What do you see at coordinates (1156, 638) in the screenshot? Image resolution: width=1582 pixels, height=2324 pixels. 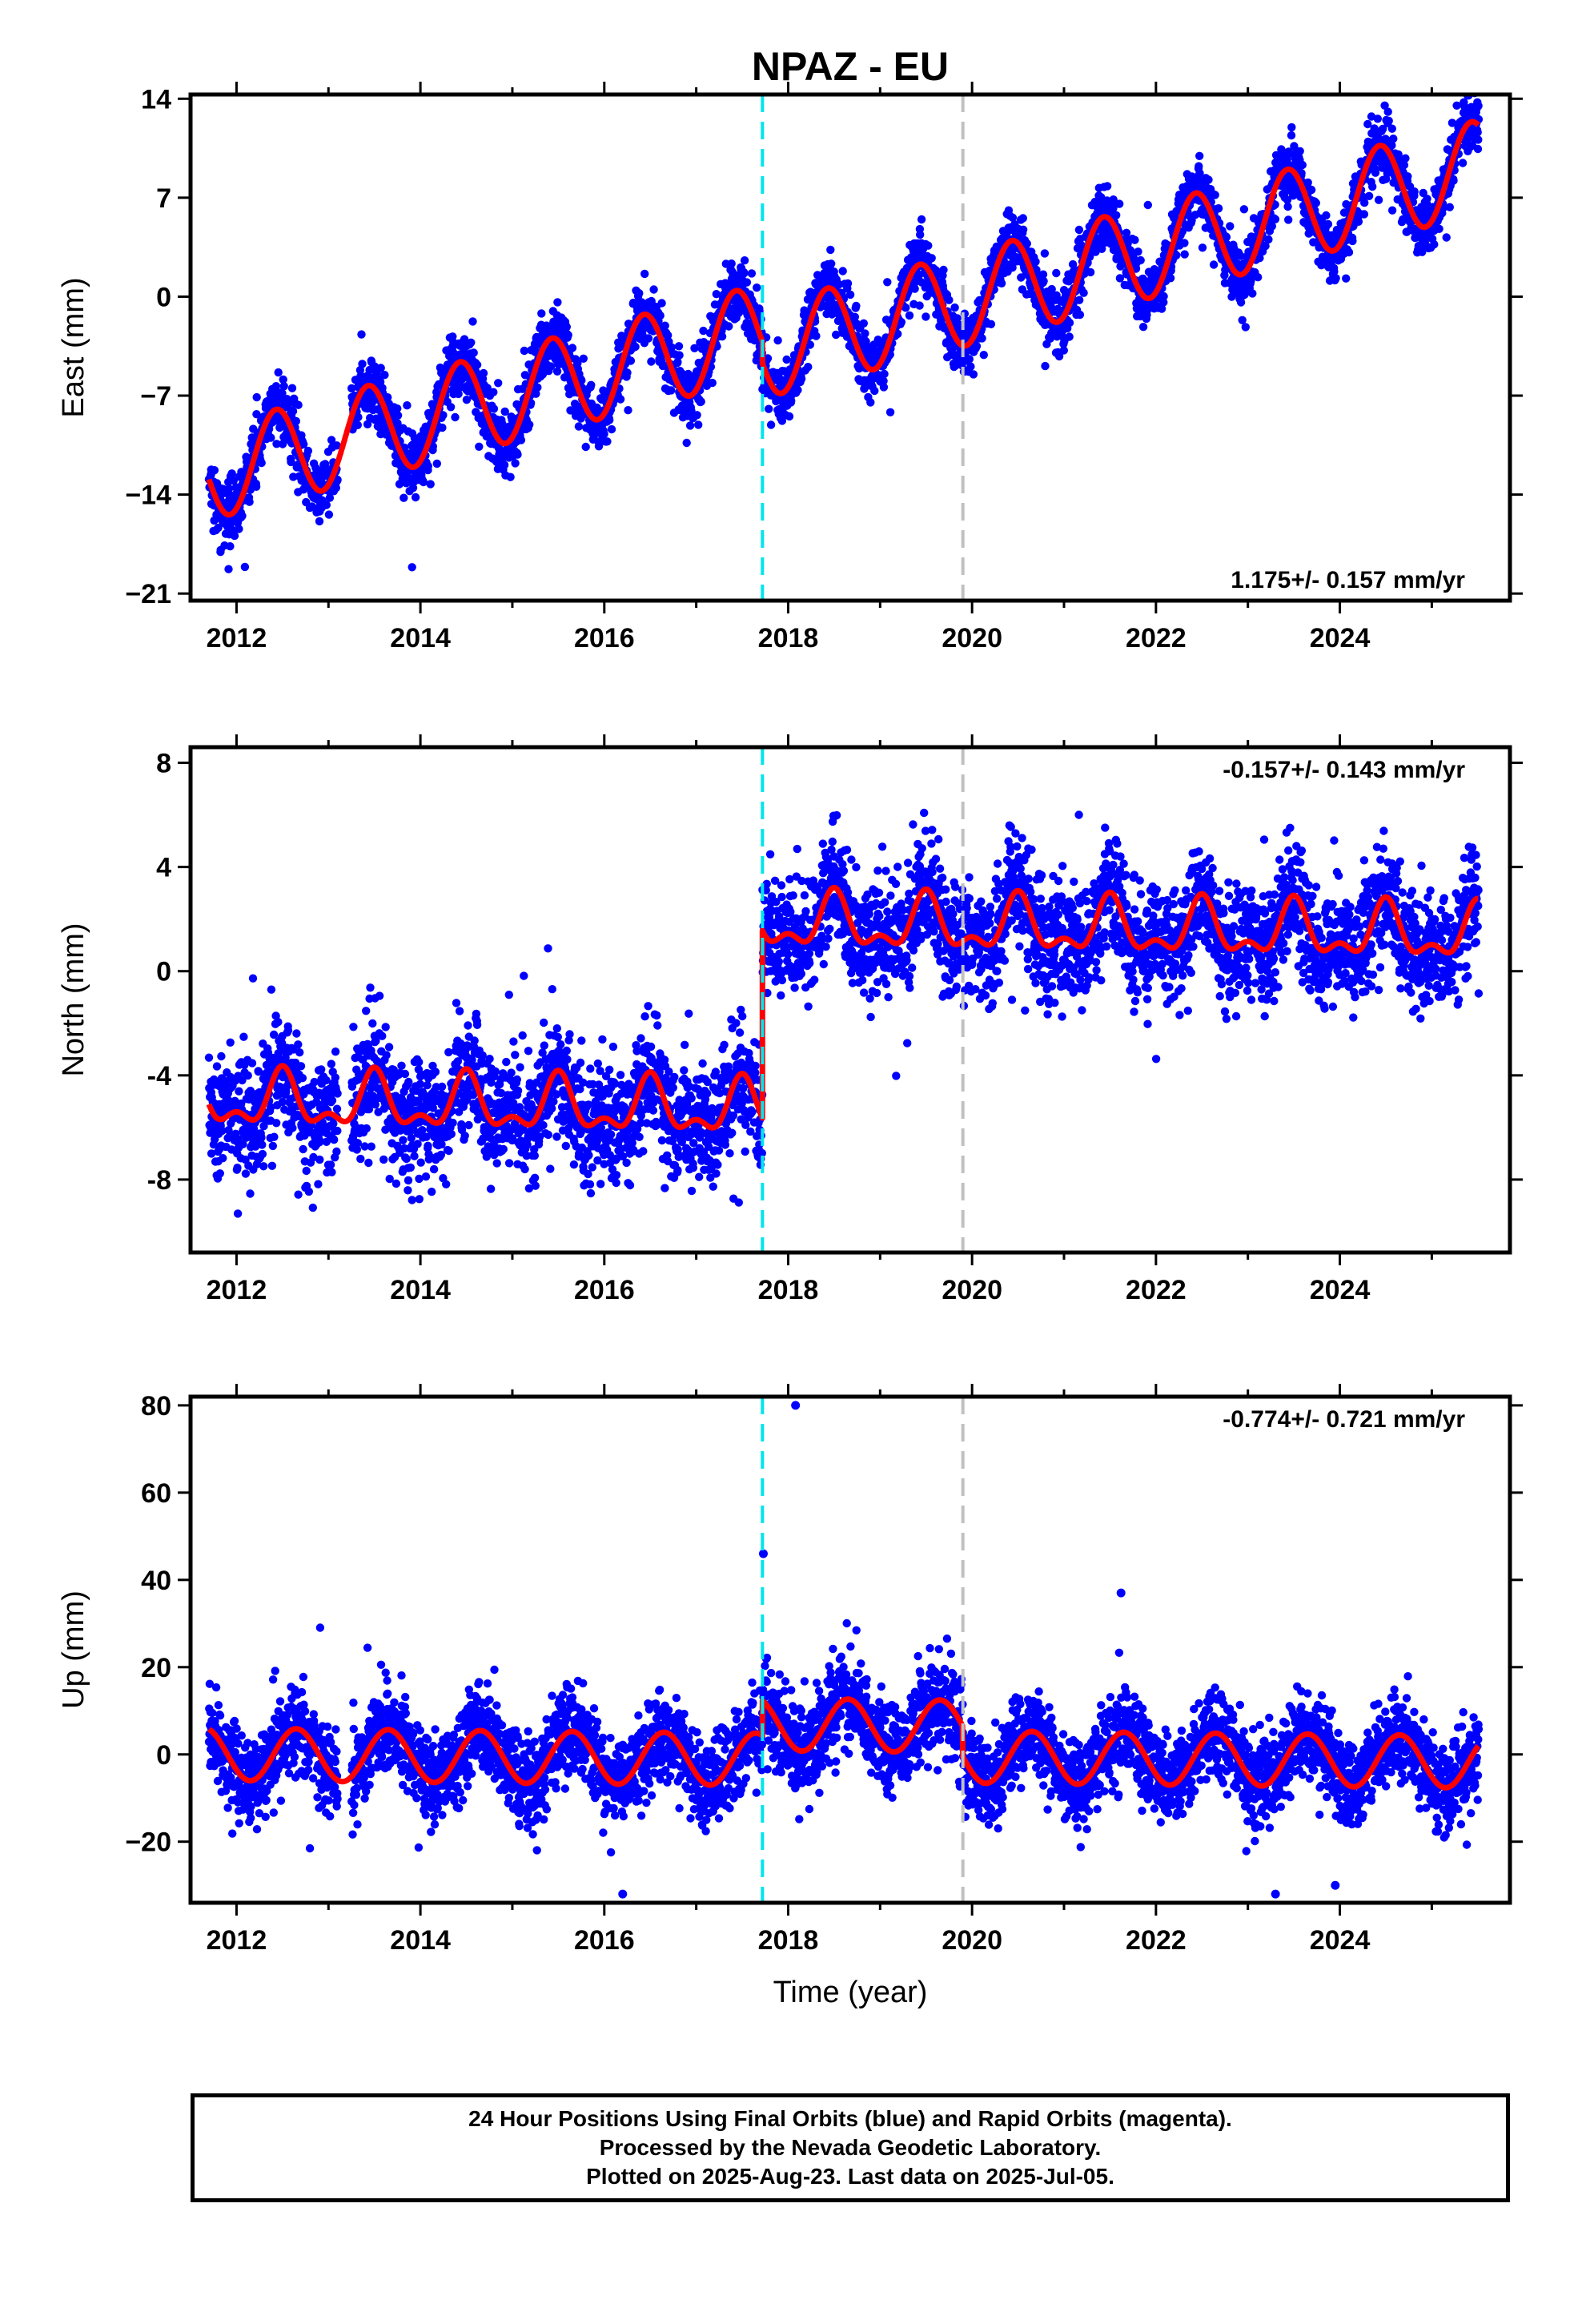 I see `x-tick-label: 2022` at bounding box center [1156, 638].